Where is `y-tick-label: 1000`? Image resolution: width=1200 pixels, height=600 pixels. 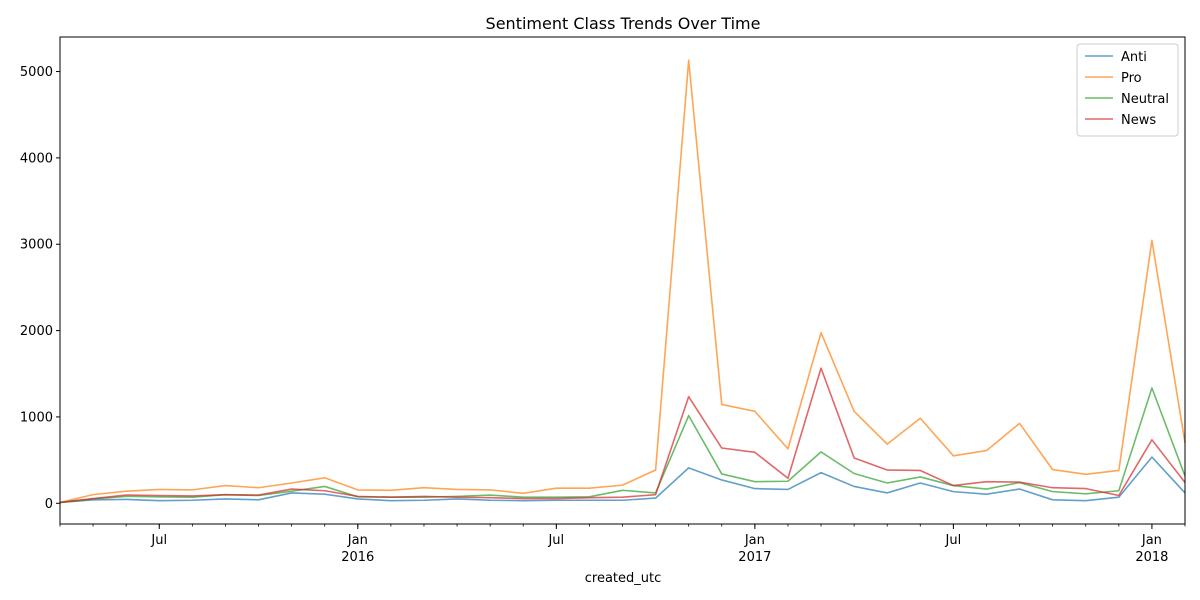 y-tick-label: 1000 is located at coordinates (36, 417).